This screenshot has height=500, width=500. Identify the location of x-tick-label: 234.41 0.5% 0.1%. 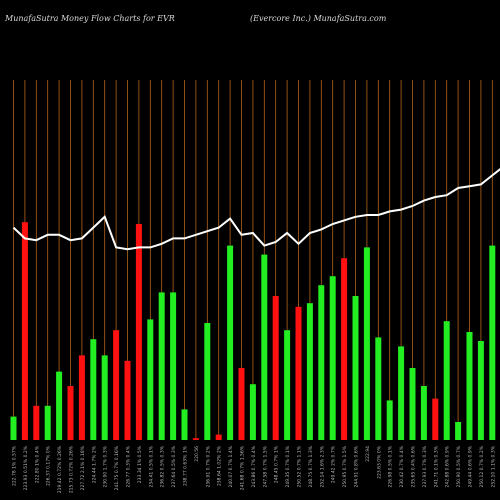
(151, 466).